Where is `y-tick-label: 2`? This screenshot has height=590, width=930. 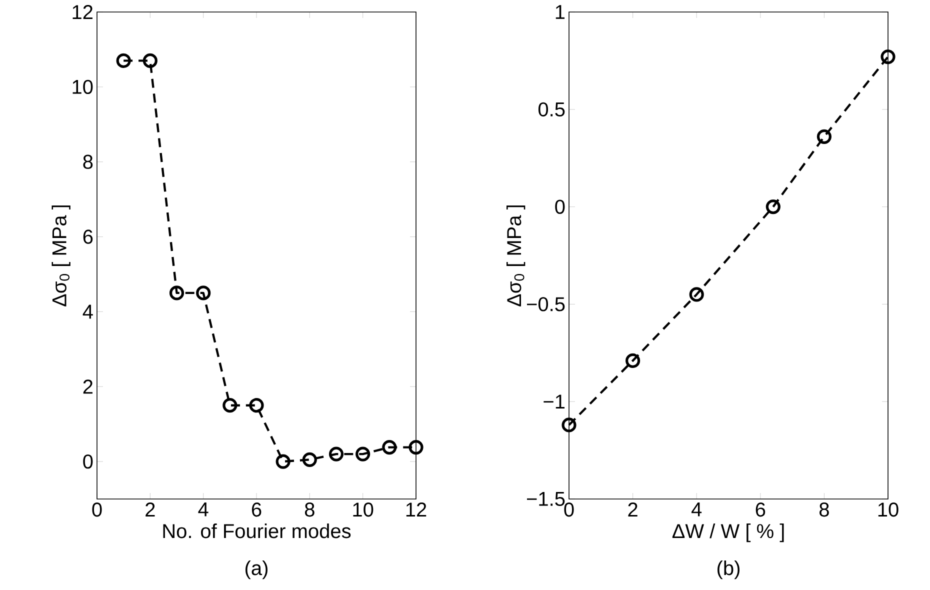 y-tick-label: 2 is located at coordinates (87, 387).